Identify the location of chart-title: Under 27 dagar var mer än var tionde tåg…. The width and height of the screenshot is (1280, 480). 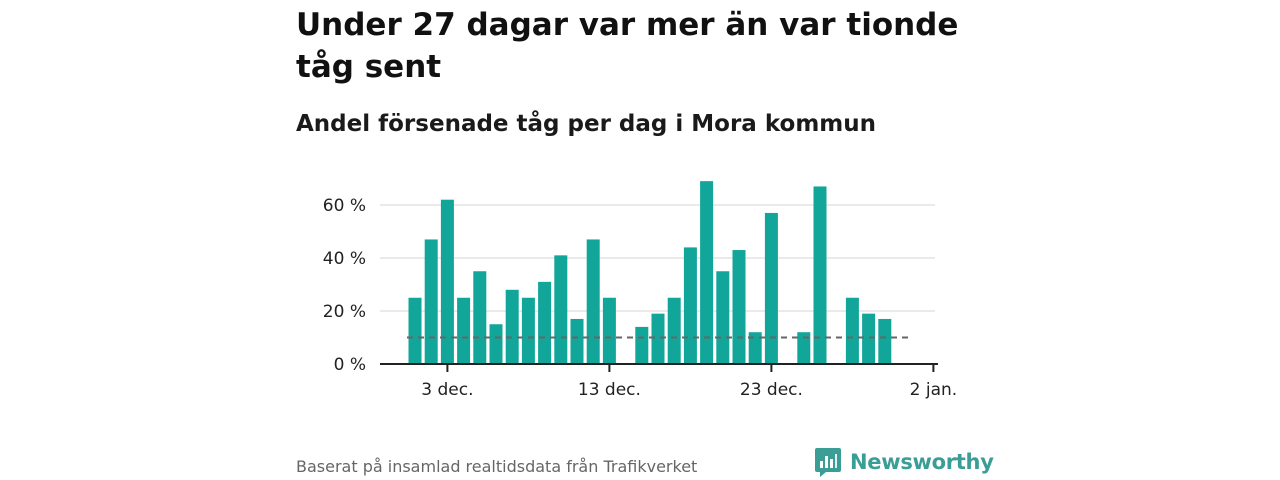
(627, 46).